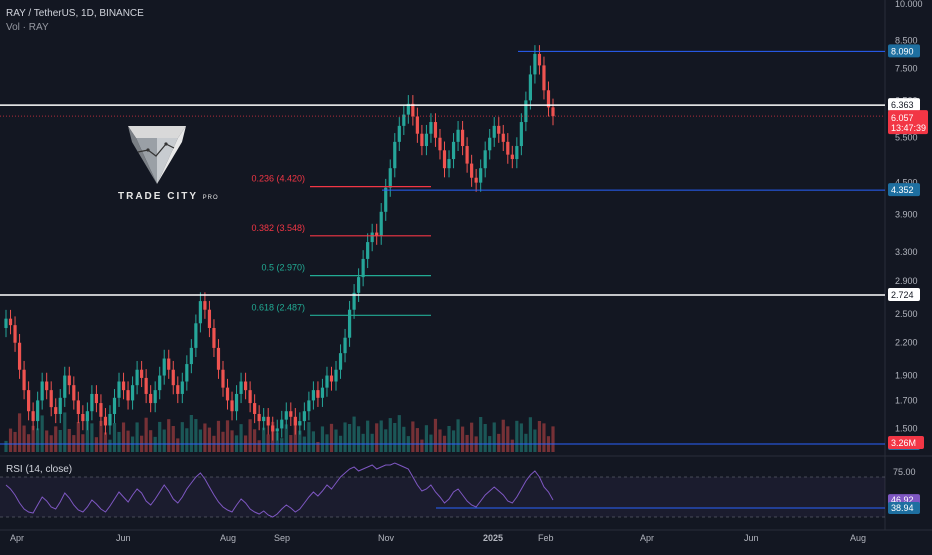  I want to click on price-tick-label: 10.000, so click(909, 4).